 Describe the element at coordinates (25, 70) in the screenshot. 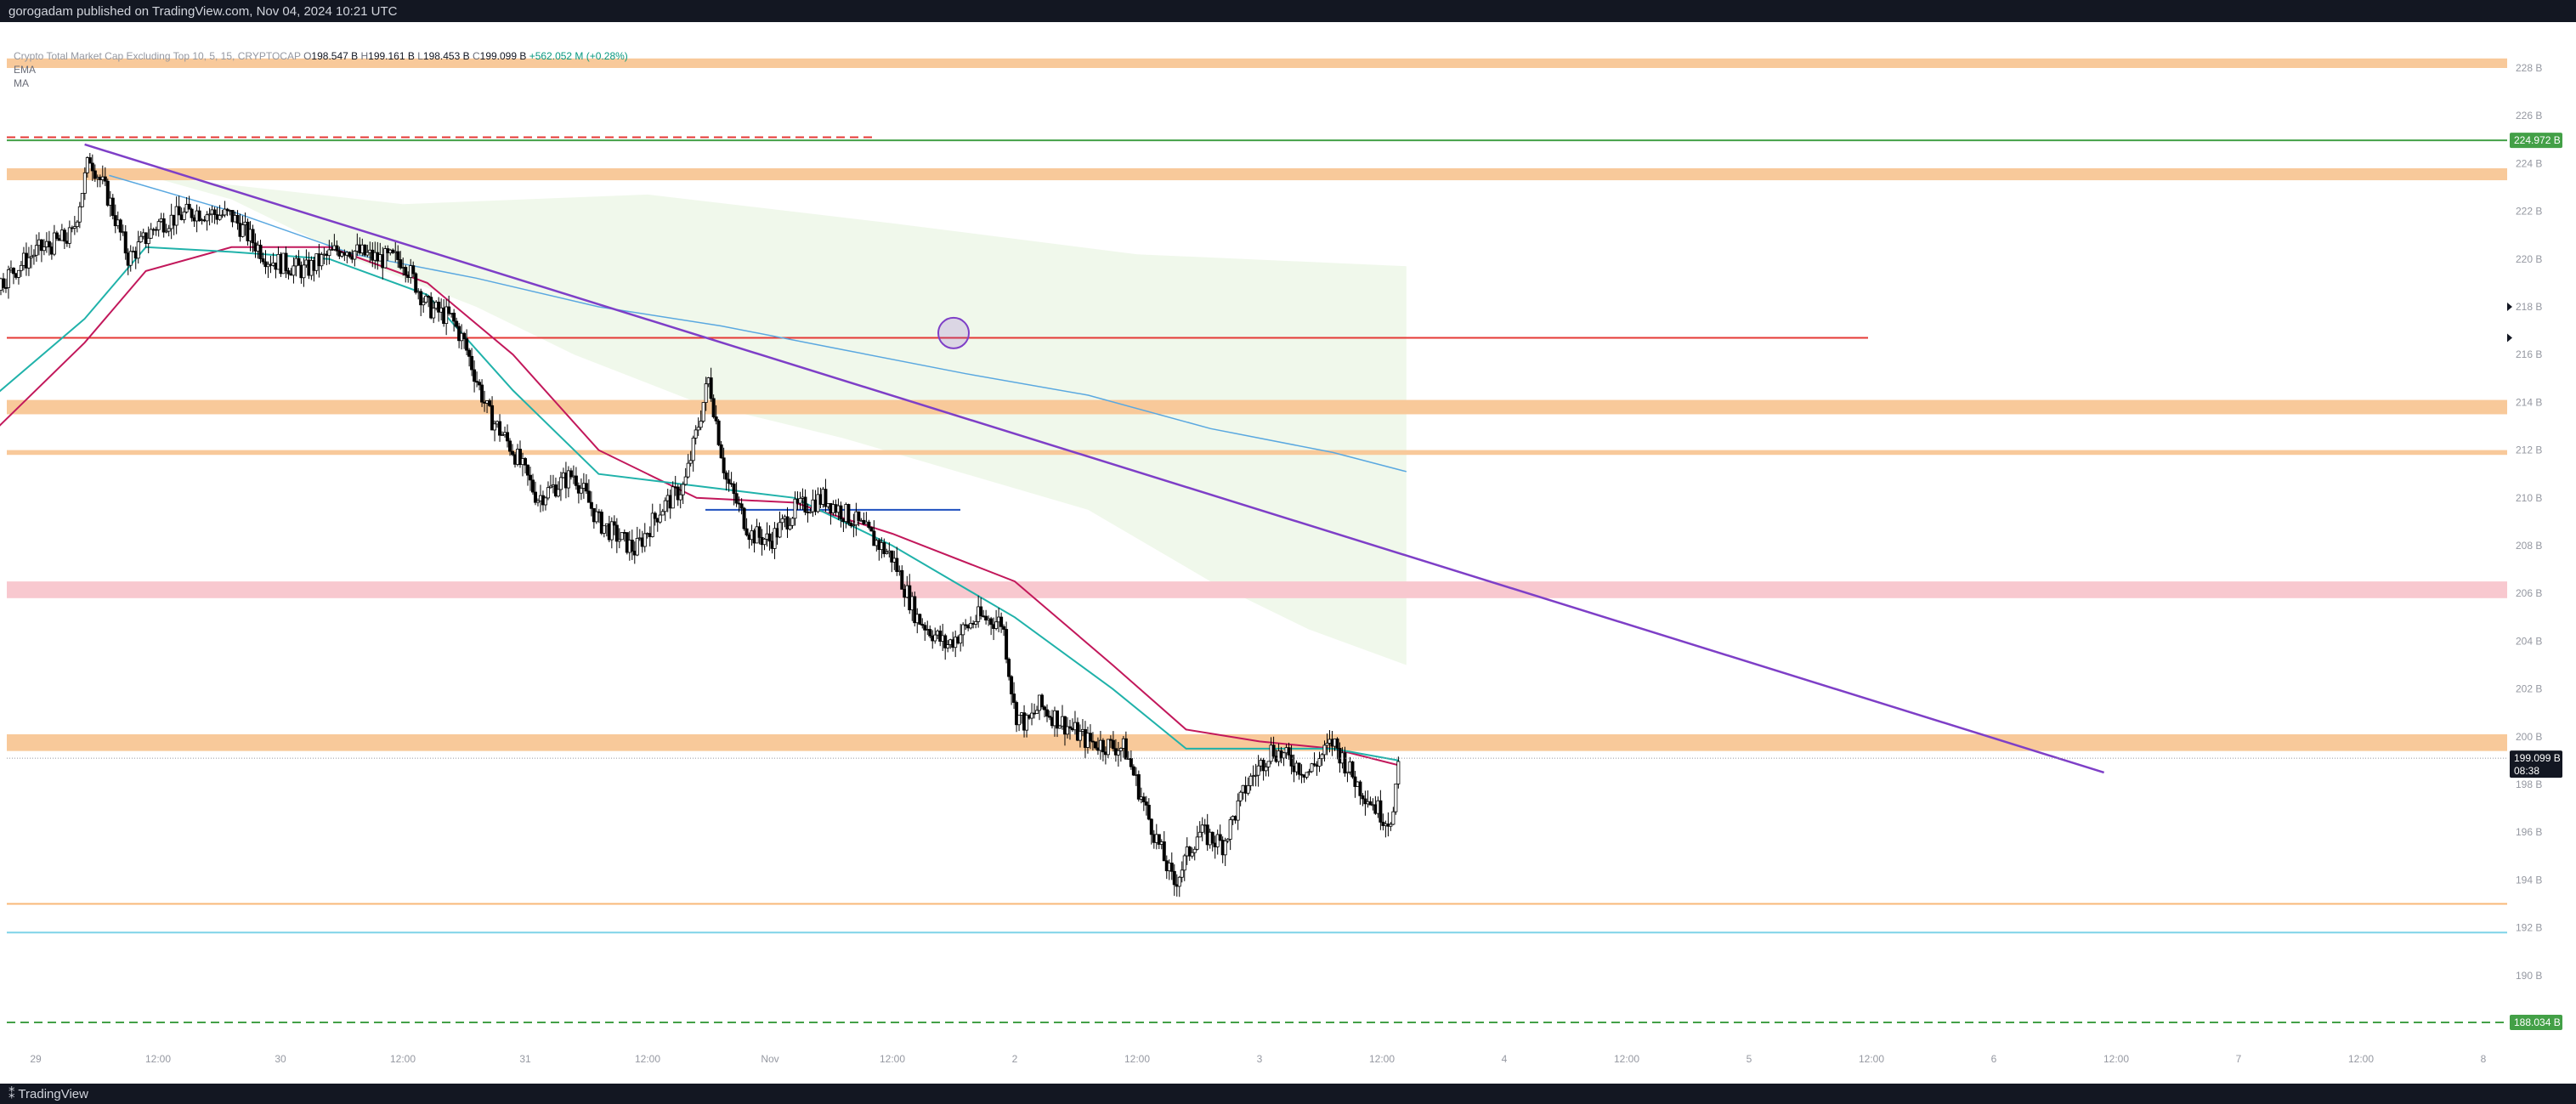

I see `legend-indicator-ema: EMA` at that location.